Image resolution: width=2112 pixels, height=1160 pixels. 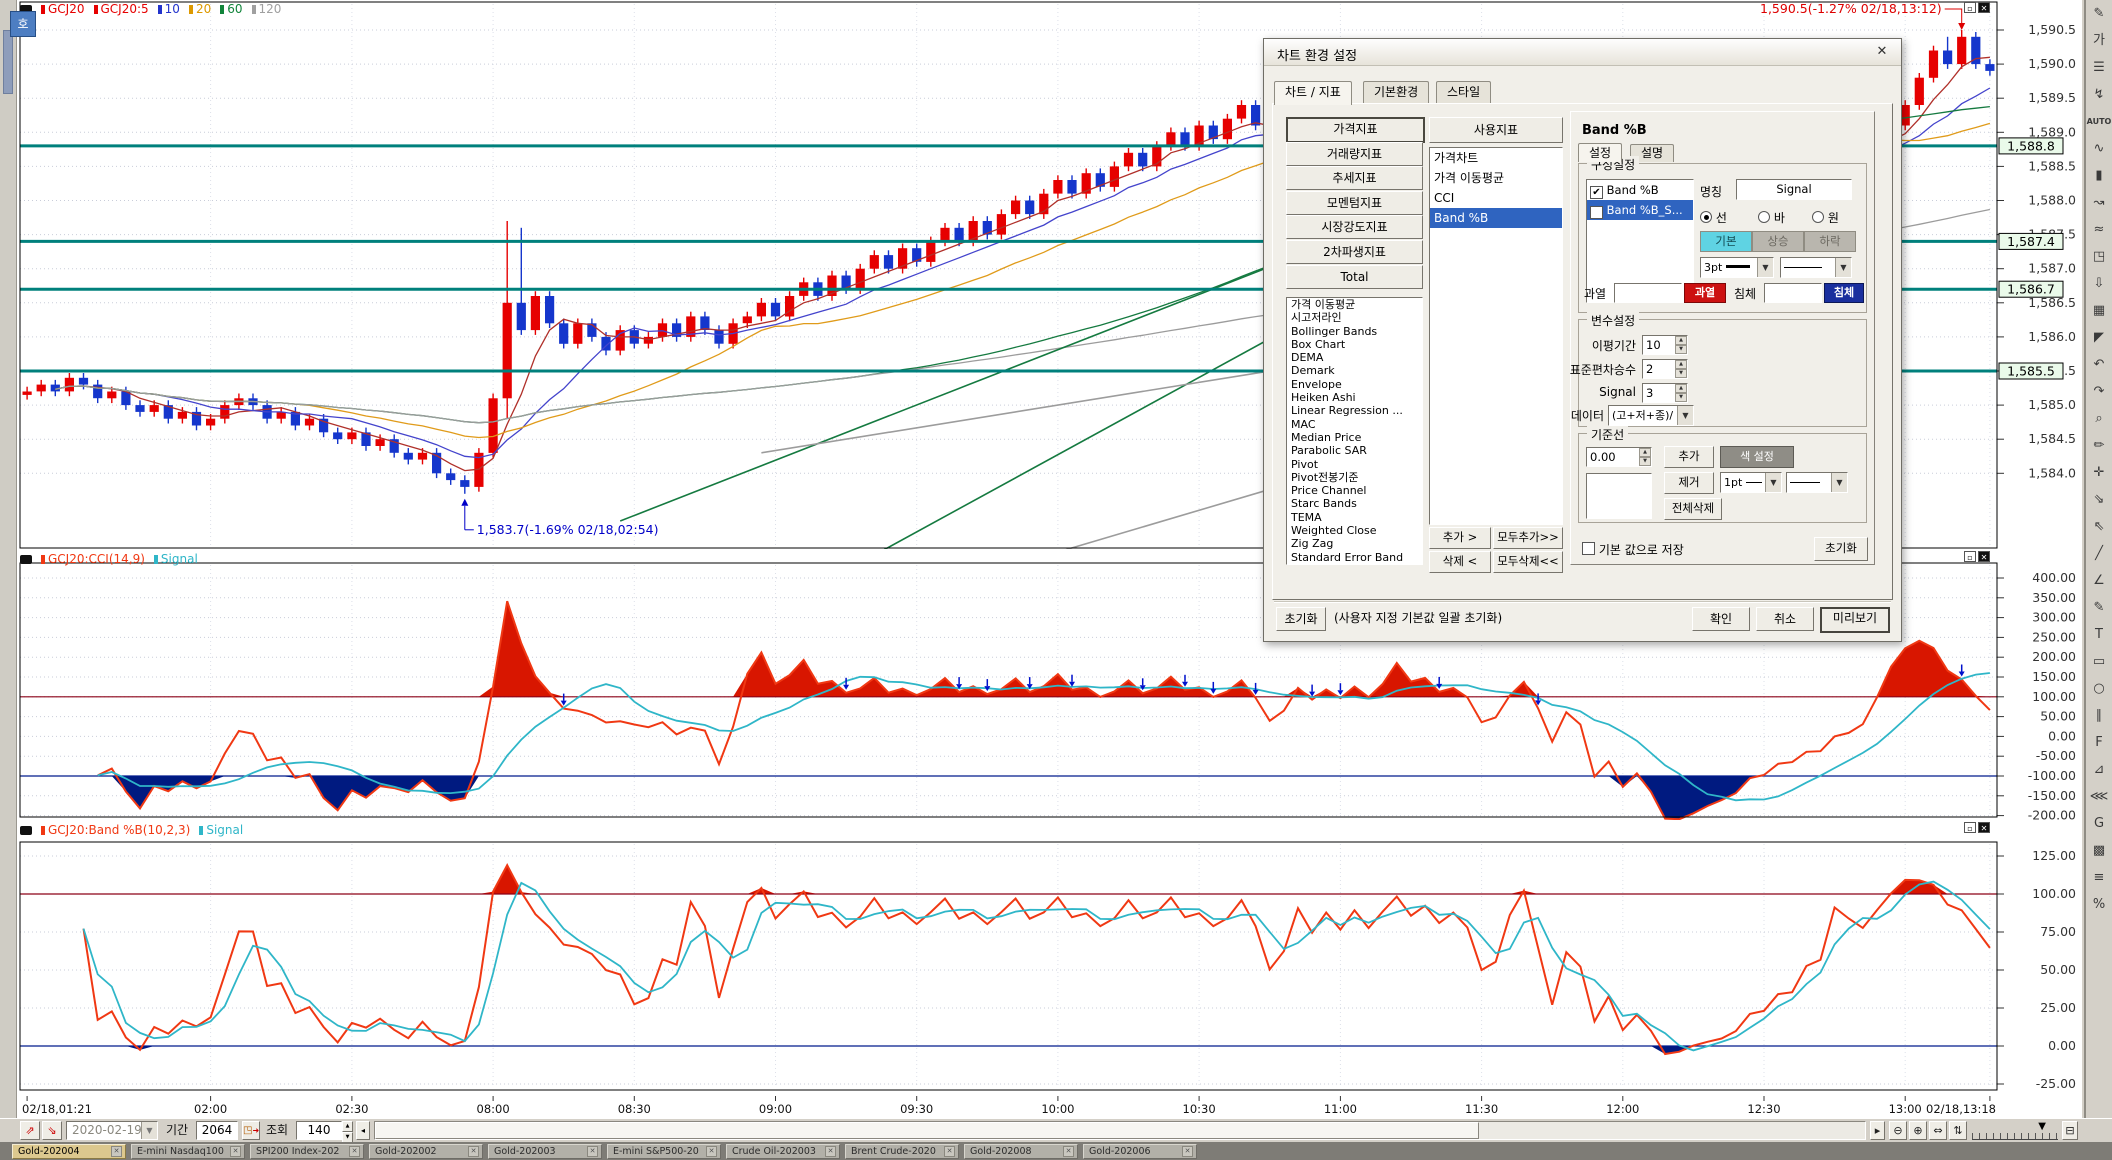 What do you see at coordinates (1681, 373) in the screenshot?
I see `spinner-down-icon: ▼` at bounding box center [1681, 373].